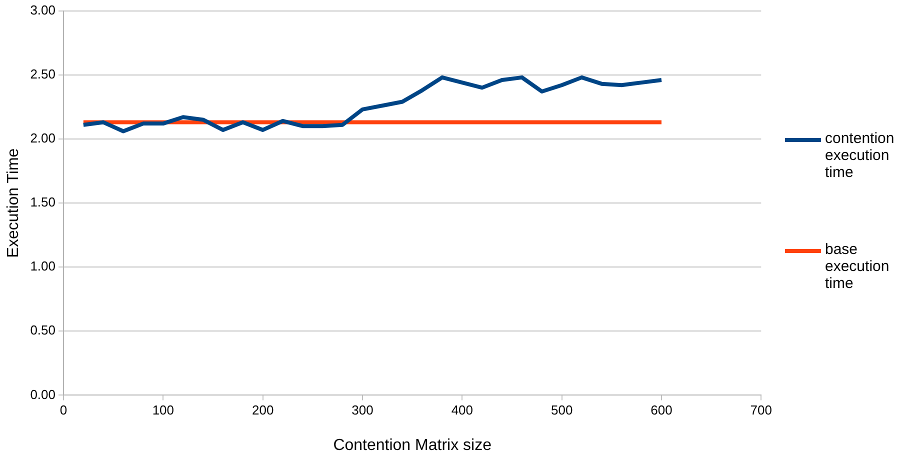 This screenshot has width=917, height=459. I want to click on y-axis-title: Execution Time, so click(13, 203).